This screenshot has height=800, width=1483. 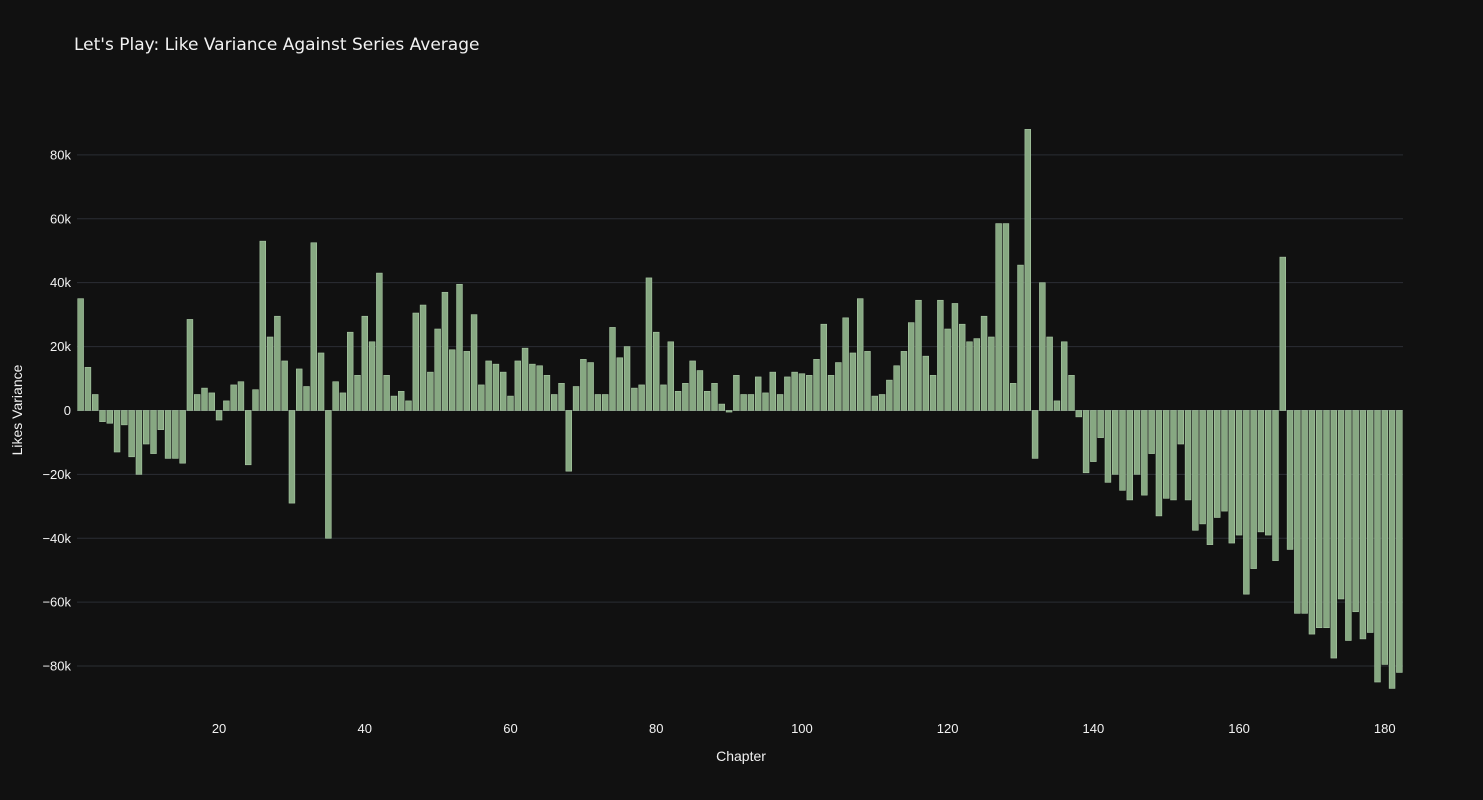 What do you see at coordinates (510, 728) in the screenshot?
I see `x-tick-label: 60` at bounding box center [510, 728].